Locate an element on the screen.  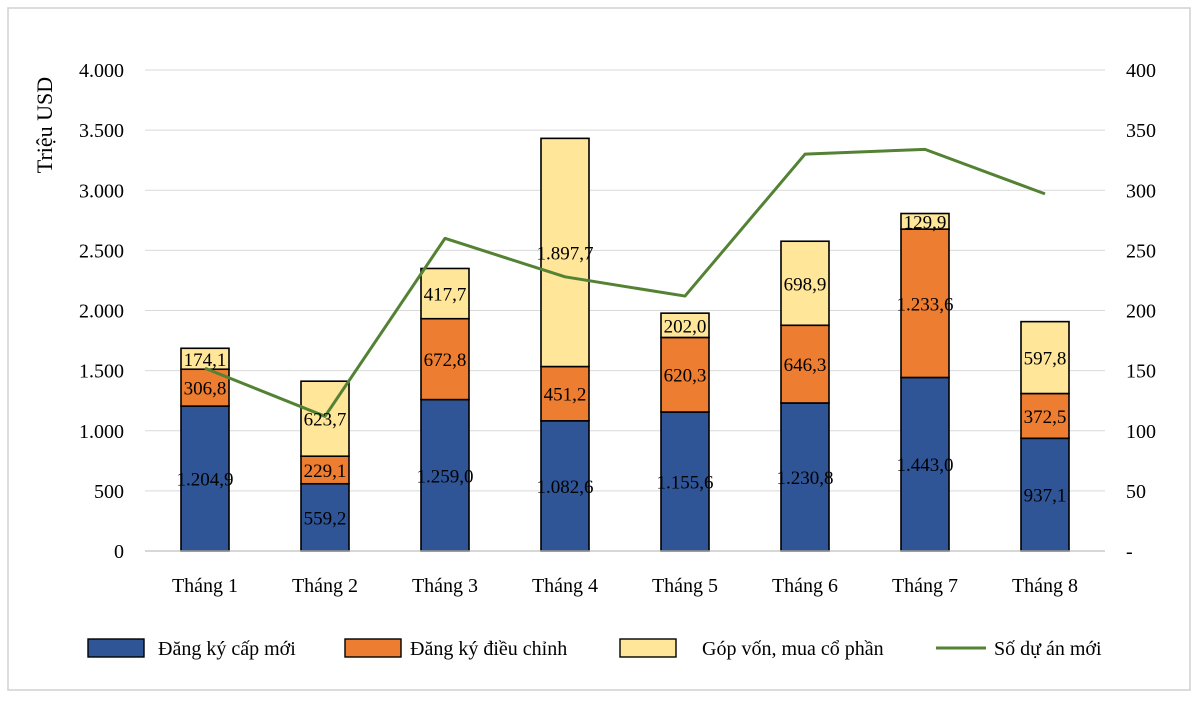
legend-label: Đăng ký điều chỉnh is located at coordinates (488, 649).